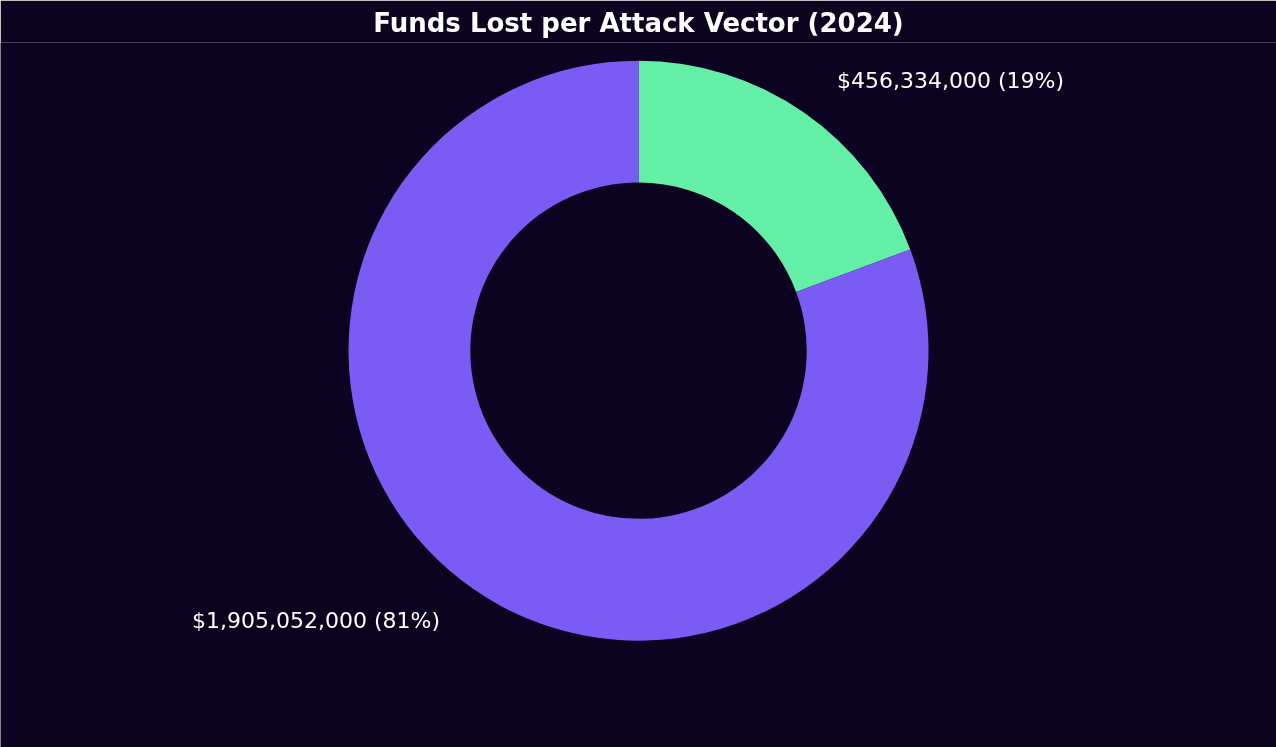 The image size is (1276, 747). Describe the element at coordinates (638, 22) in the screenshot. I see `chart-title: Funds Lost per Attack Vector (2024)` at that location.